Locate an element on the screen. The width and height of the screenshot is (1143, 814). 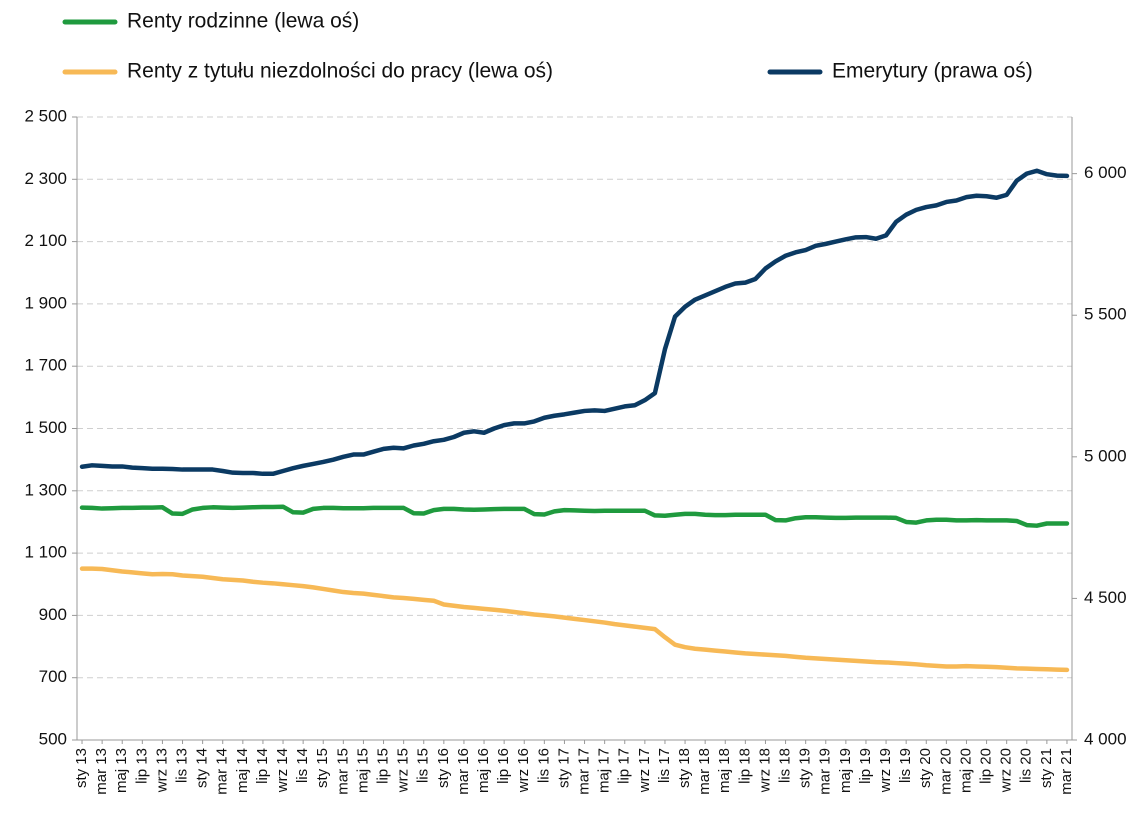
y-tick-label: 2 100 is located at coordinates (45, 240).